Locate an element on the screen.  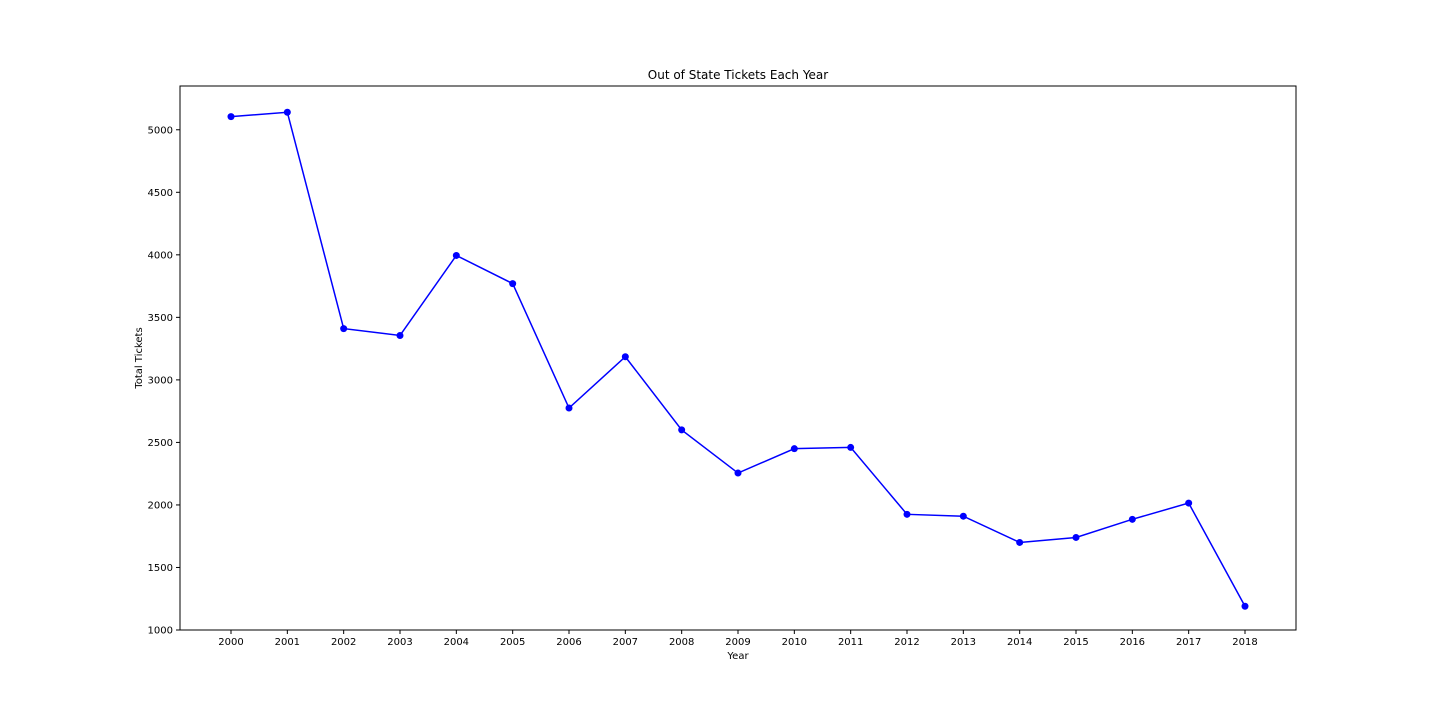
x-tick-label: 2006 is located at coordinates (568, 642).